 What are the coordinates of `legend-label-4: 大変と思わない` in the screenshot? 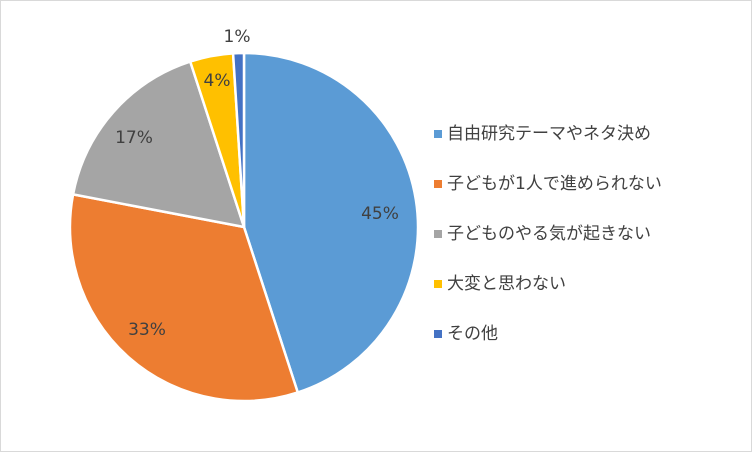 It's located at (506, 284).